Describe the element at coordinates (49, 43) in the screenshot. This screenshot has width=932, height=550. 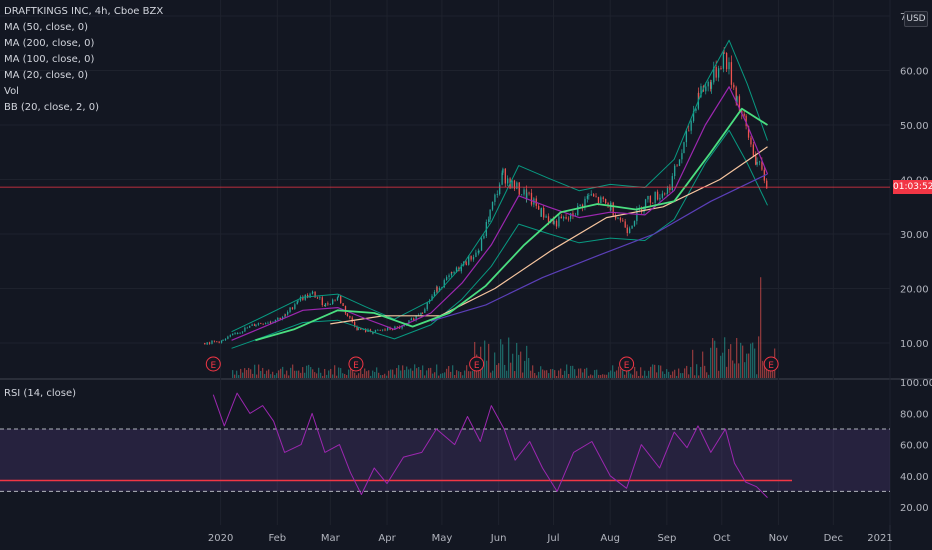
I see `legend-ma200: MA (200, close, 0)` at that location.